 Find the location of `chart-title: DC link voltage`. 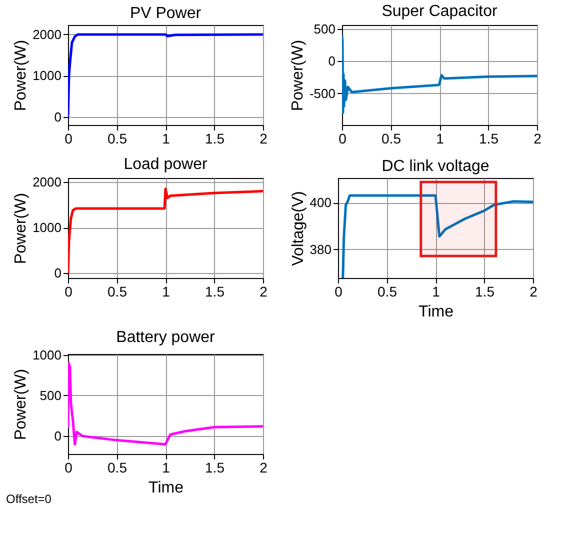

chart-title: DC link voltage is located at coordinates (436, 166).